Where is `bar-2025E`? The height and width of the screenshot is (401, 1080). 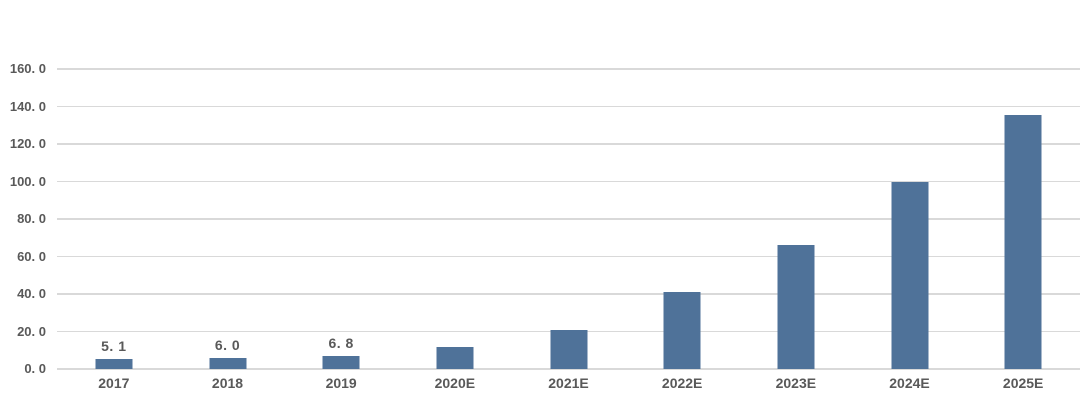
bar-2025E is located at coordinates (1023, 241).